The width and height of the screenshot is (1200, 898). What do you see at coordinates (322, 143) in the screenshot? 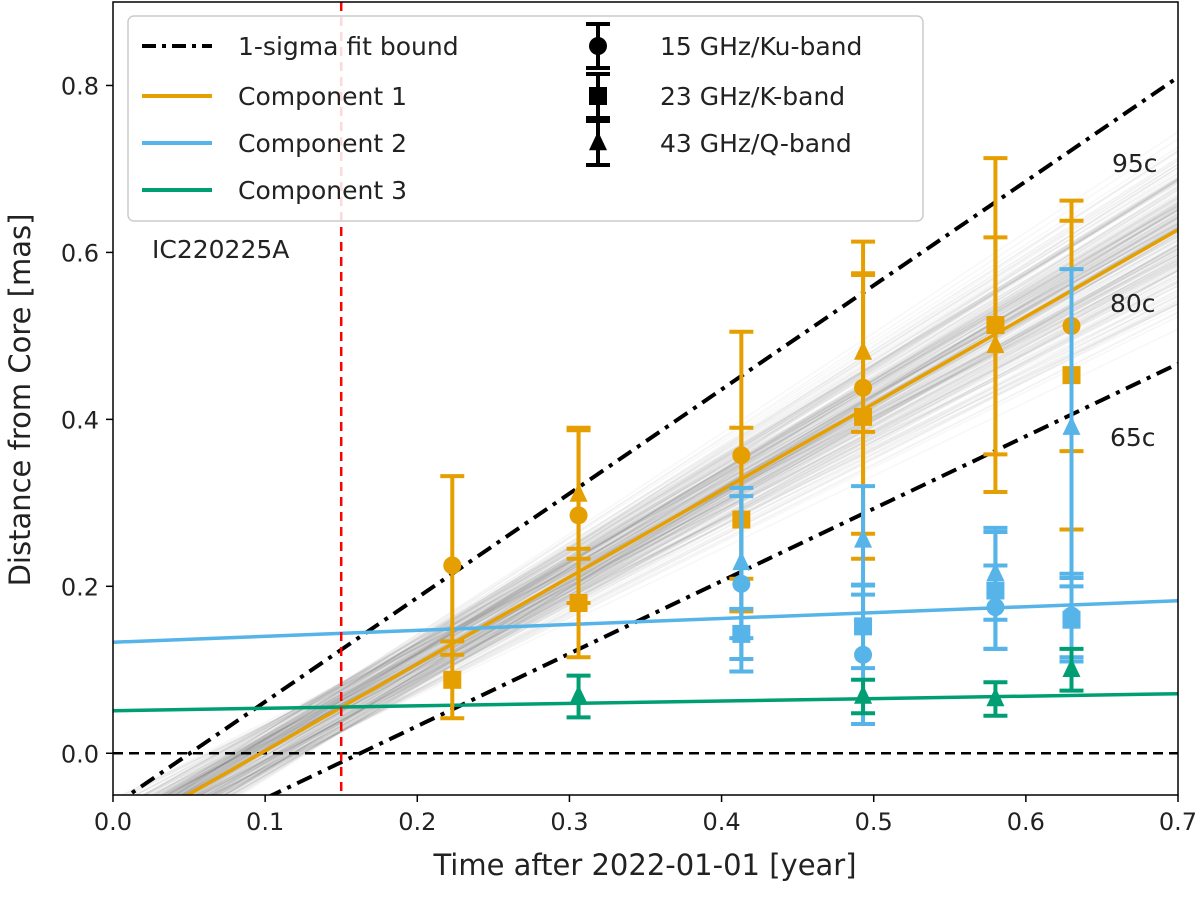
I see `legend-comp2-label: Component 2` at bounding box center [322, 143].